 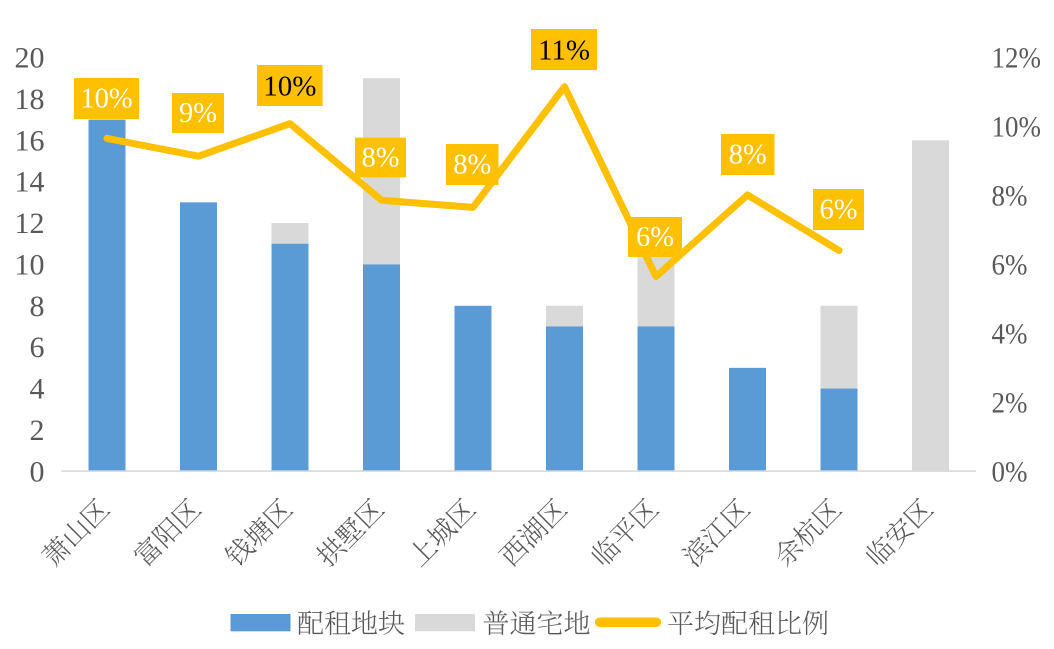 I want to click on svg-text: 4, so click(x=37, y=389).